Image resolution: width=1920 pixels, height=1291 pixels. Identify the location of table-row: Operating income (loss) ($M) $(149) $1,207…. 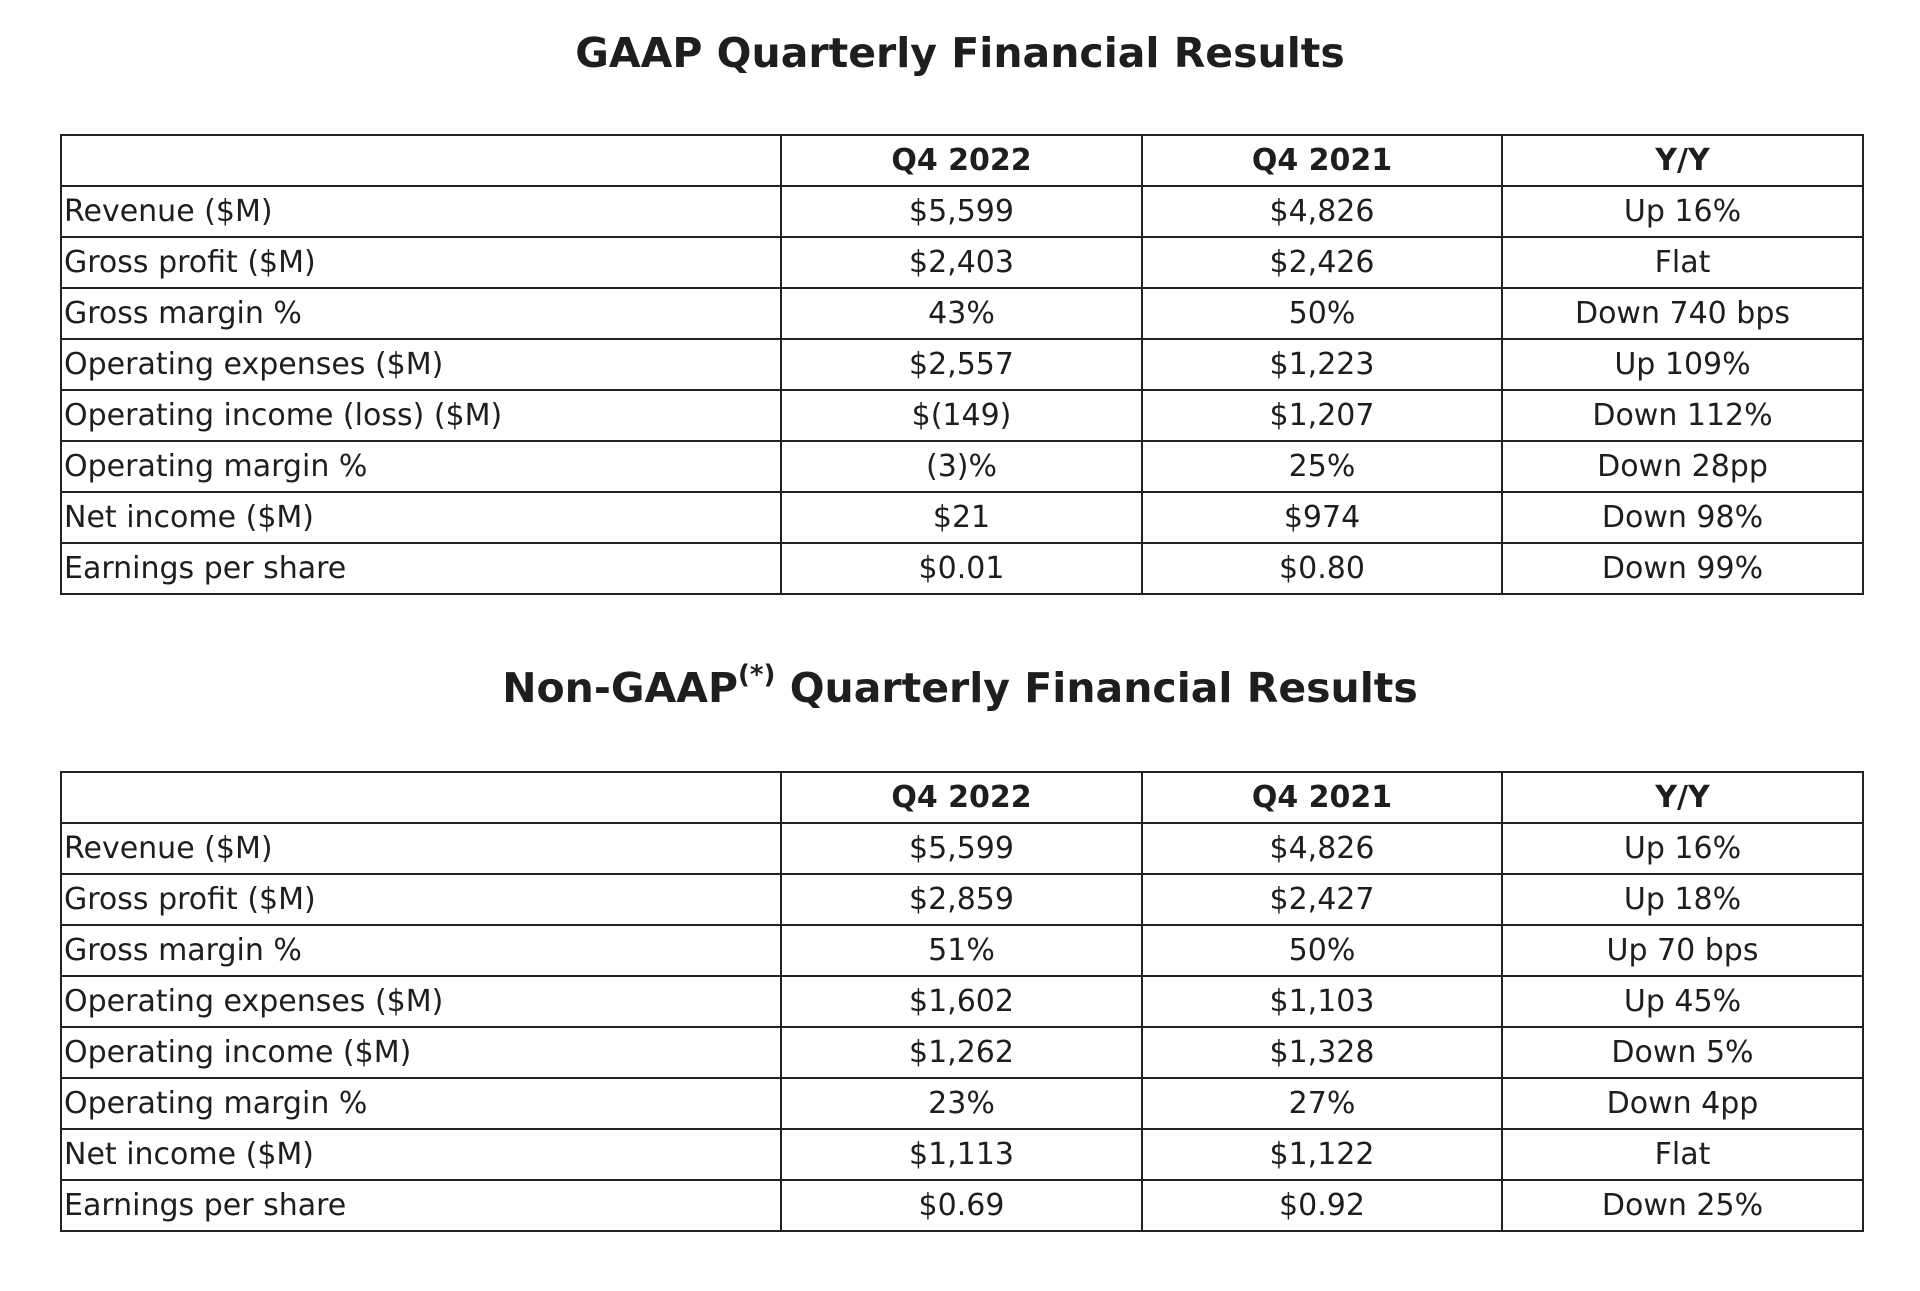
(962, 415).